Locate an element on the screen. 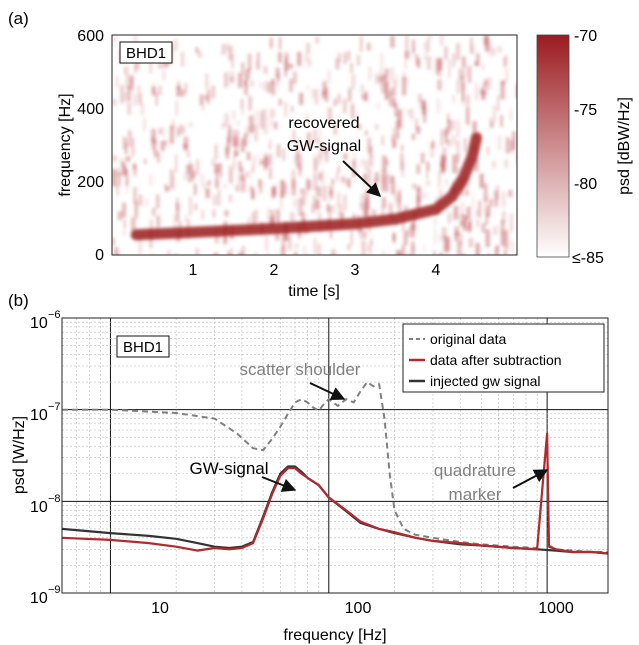  y-tick-1e-6: 10 −6 is located at coordinates (45, 320).